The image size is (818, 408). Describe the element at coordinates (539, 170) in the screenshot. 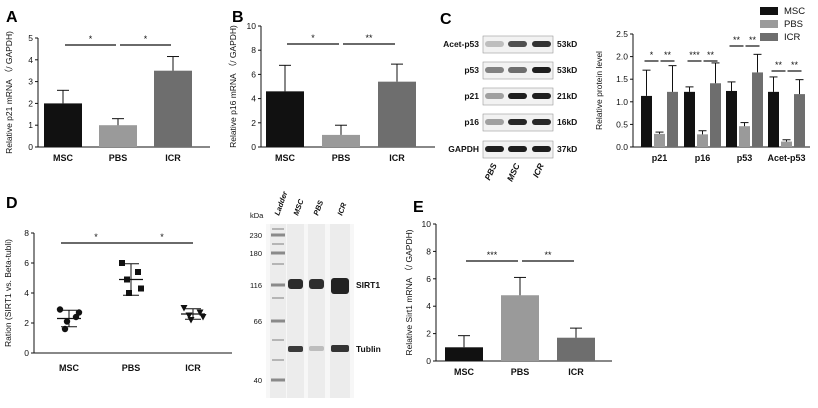

I see `blot-lane-label: ICR` at that location.